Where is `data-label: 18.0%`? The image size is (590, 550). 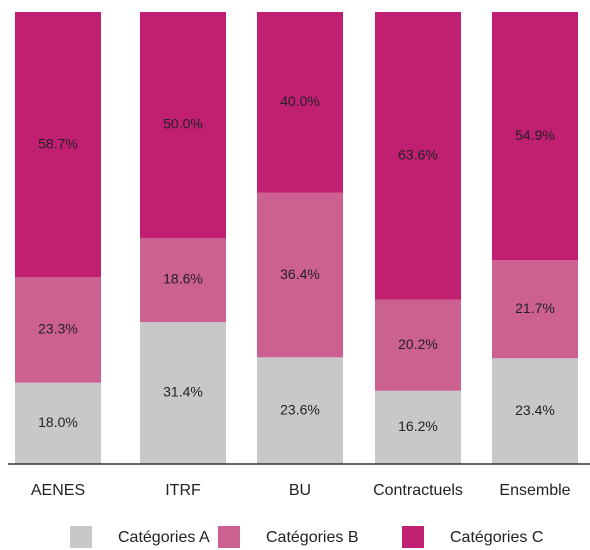 data-label: 18.0% is located at coordinates (58, 422).